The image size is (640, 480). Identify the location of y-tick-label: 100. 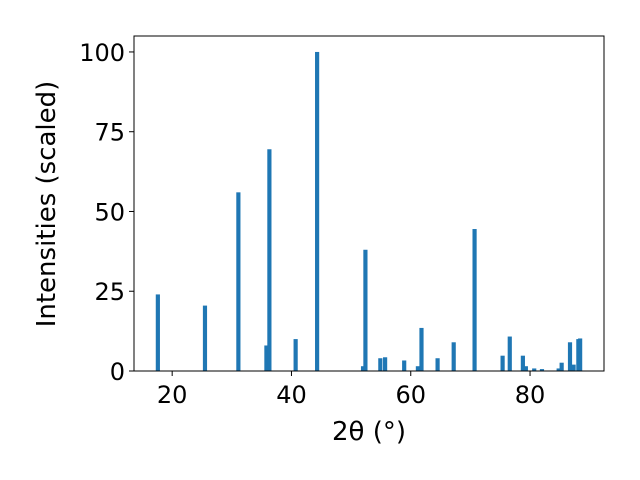
(102, 53).